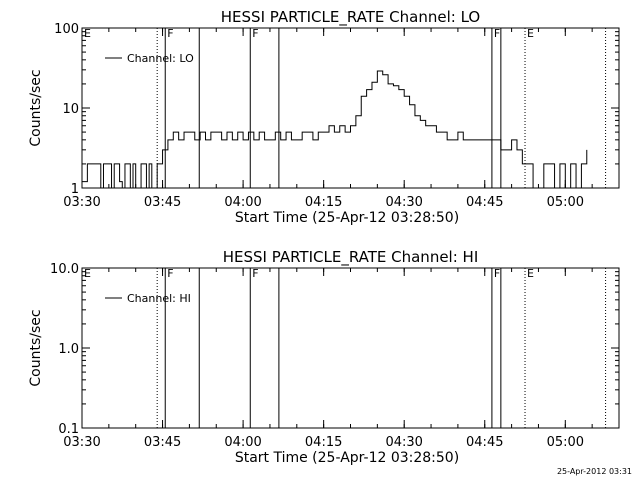 This screenshot has height=485, width=640. I want to click on print-timestamp: 25-Apr-2012 03:31, so click(594, 471).